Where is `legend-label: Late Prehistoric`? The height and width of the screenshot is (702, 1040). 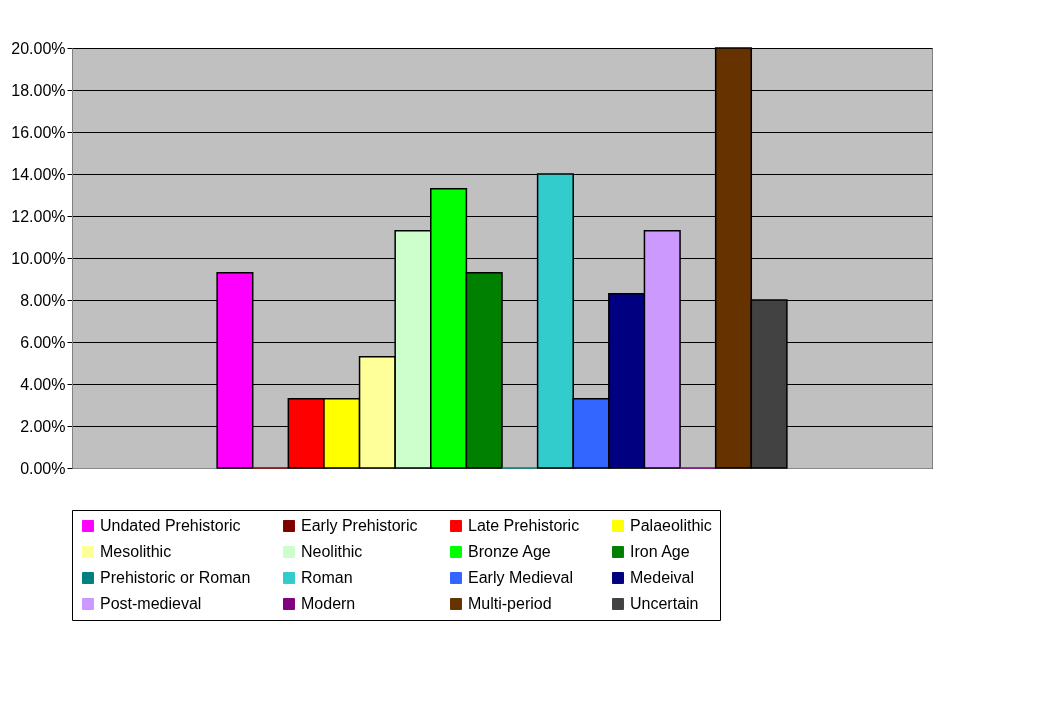
legend-label: Late Prehistoric is located at coordinates (524, 525).